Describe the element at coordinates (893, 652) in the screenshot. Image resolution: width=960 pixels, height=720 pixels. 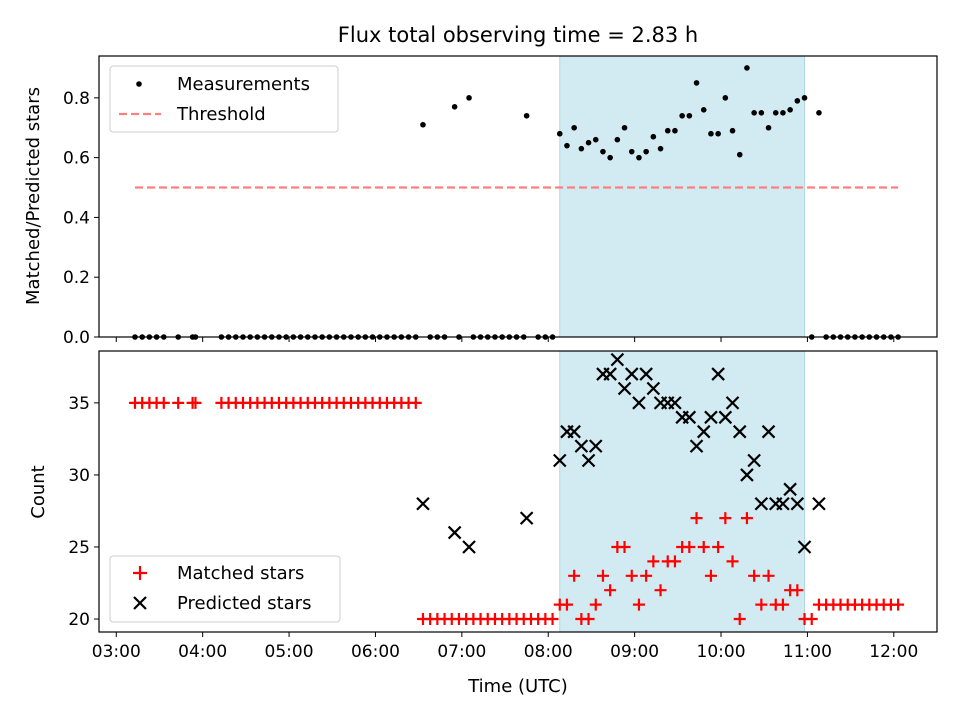
I see `x-tick-label: 12:00` at that location.